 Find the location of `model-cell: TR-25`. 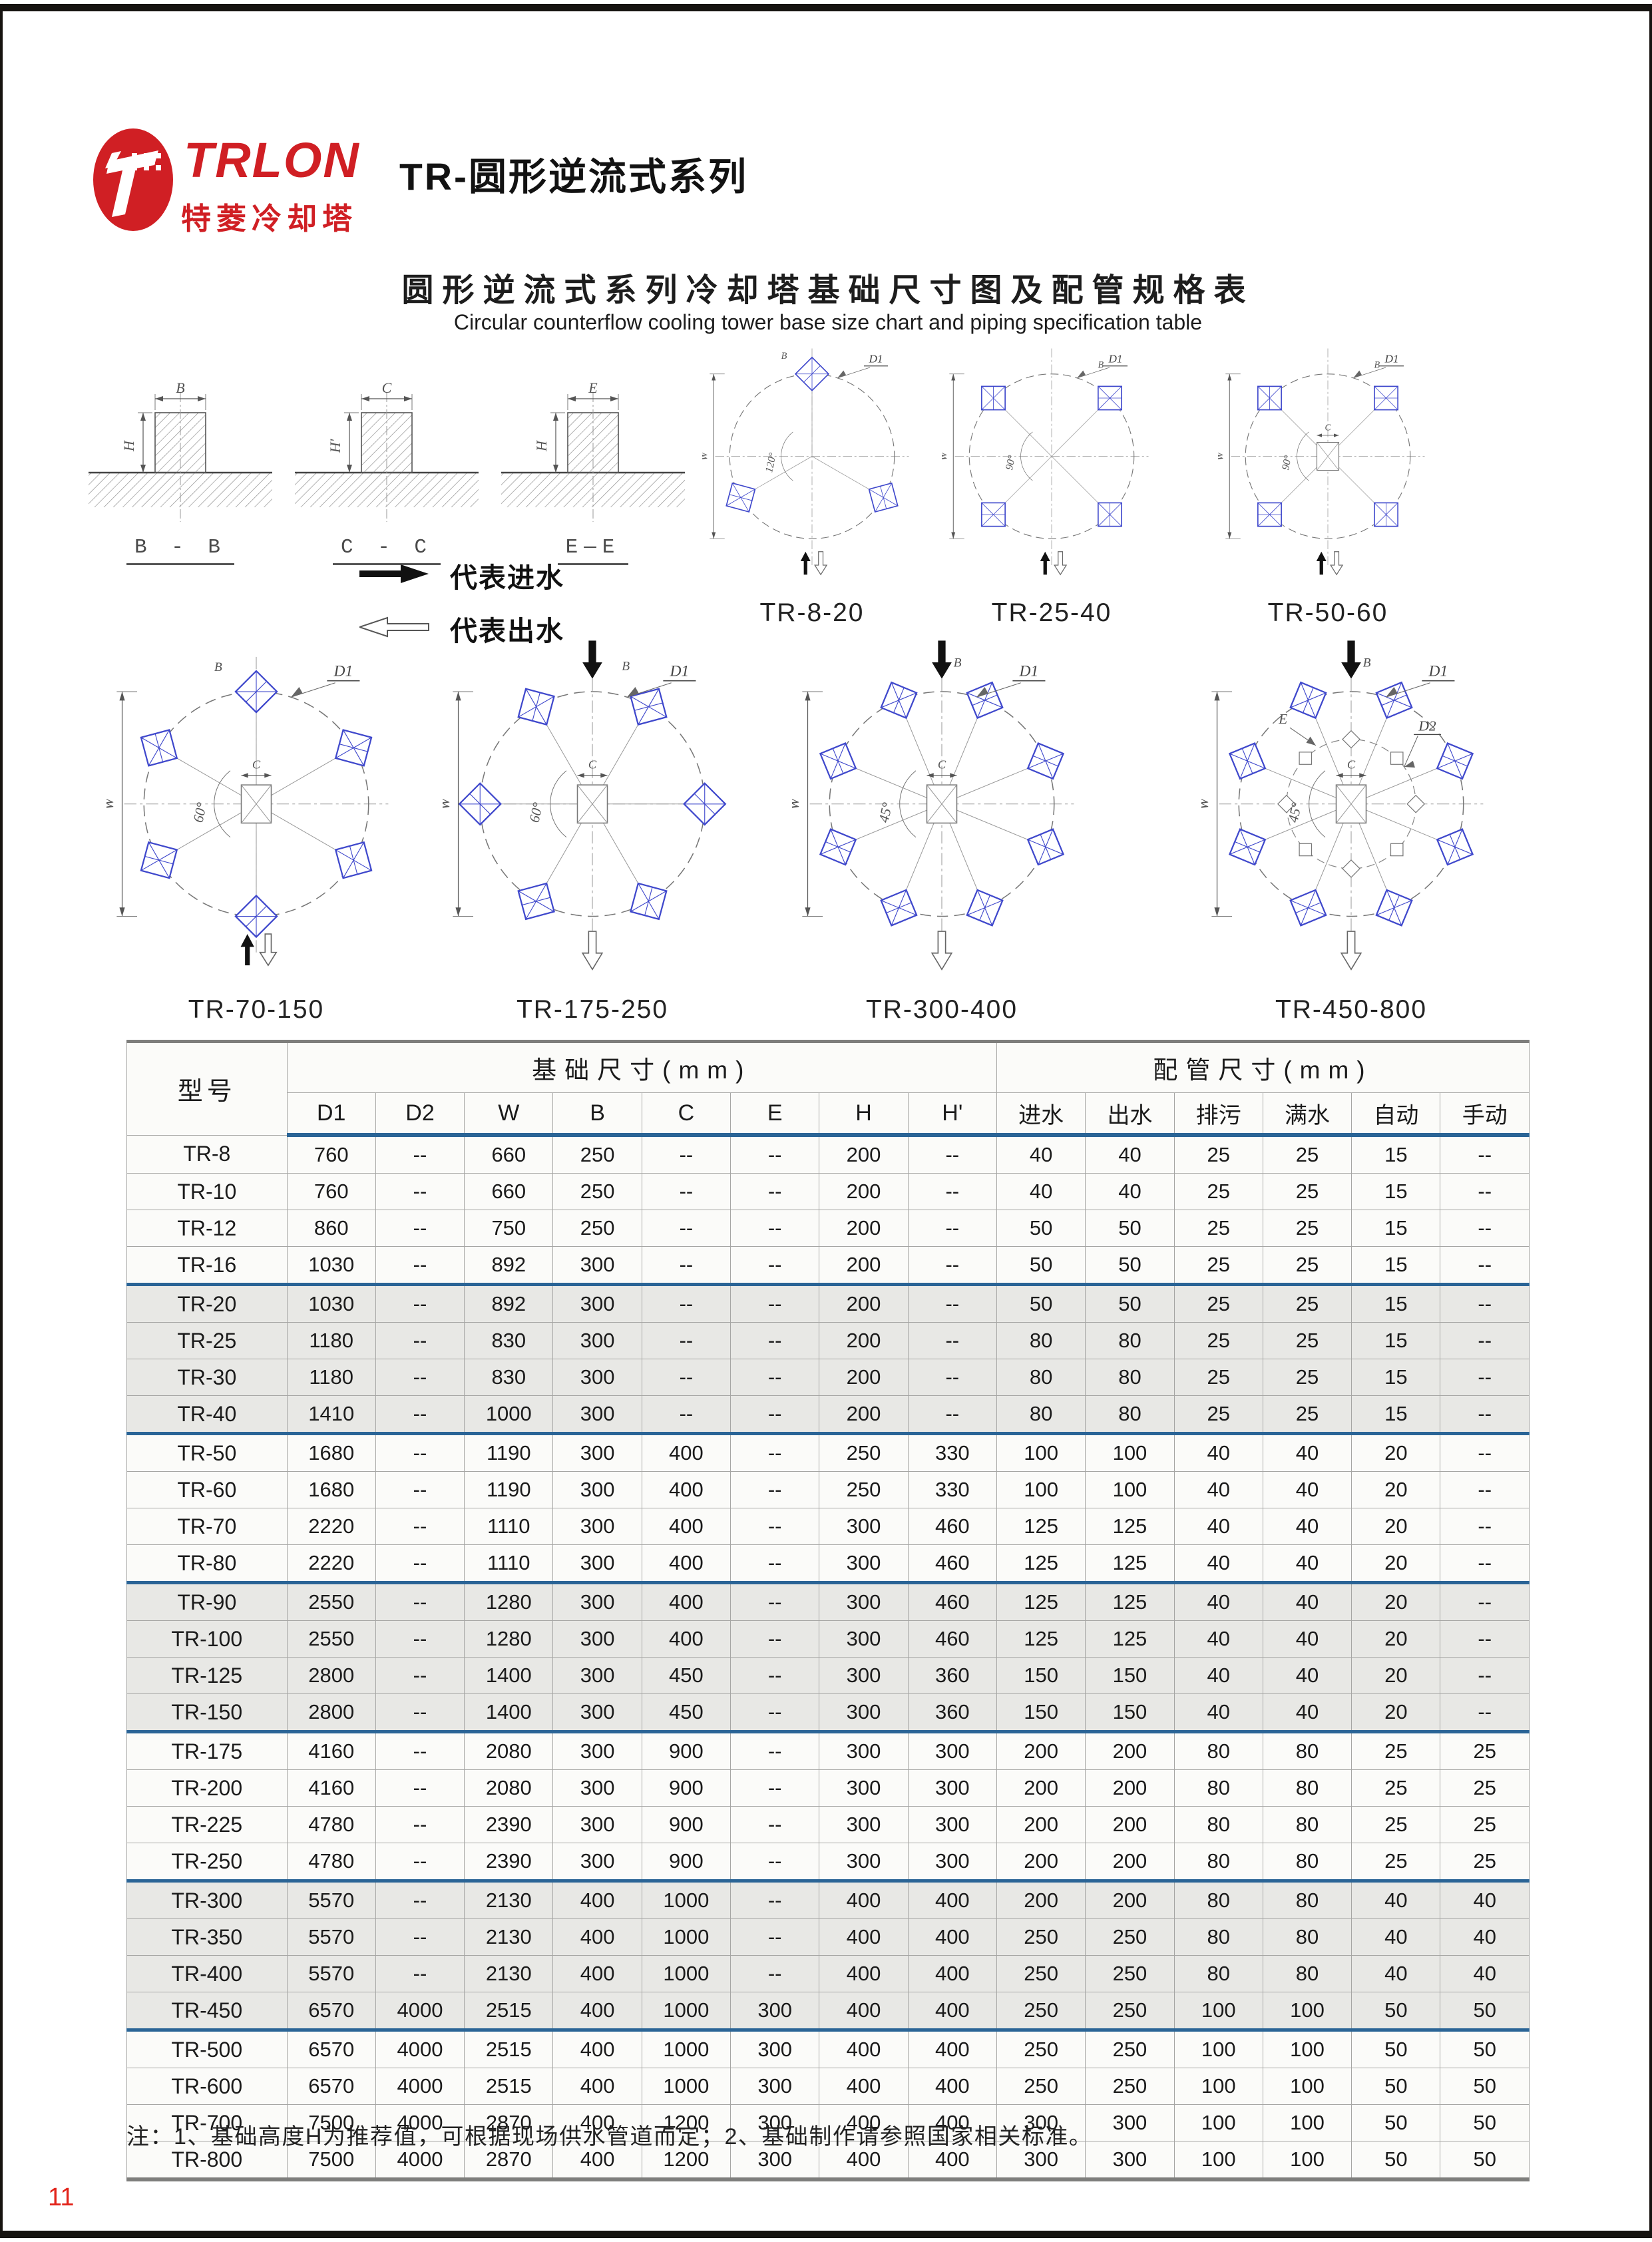

model-cell: TR-25 is located at coordinates (207, 1340).